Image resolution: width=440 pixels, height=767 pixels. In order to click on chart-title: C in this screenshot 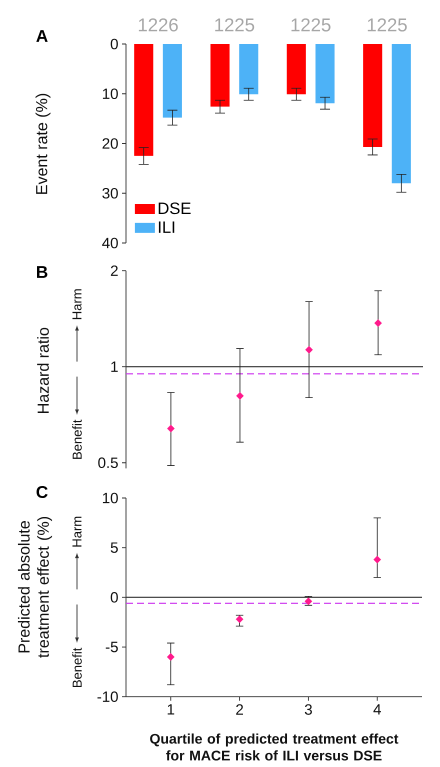, I will do `click(42, 492)`.